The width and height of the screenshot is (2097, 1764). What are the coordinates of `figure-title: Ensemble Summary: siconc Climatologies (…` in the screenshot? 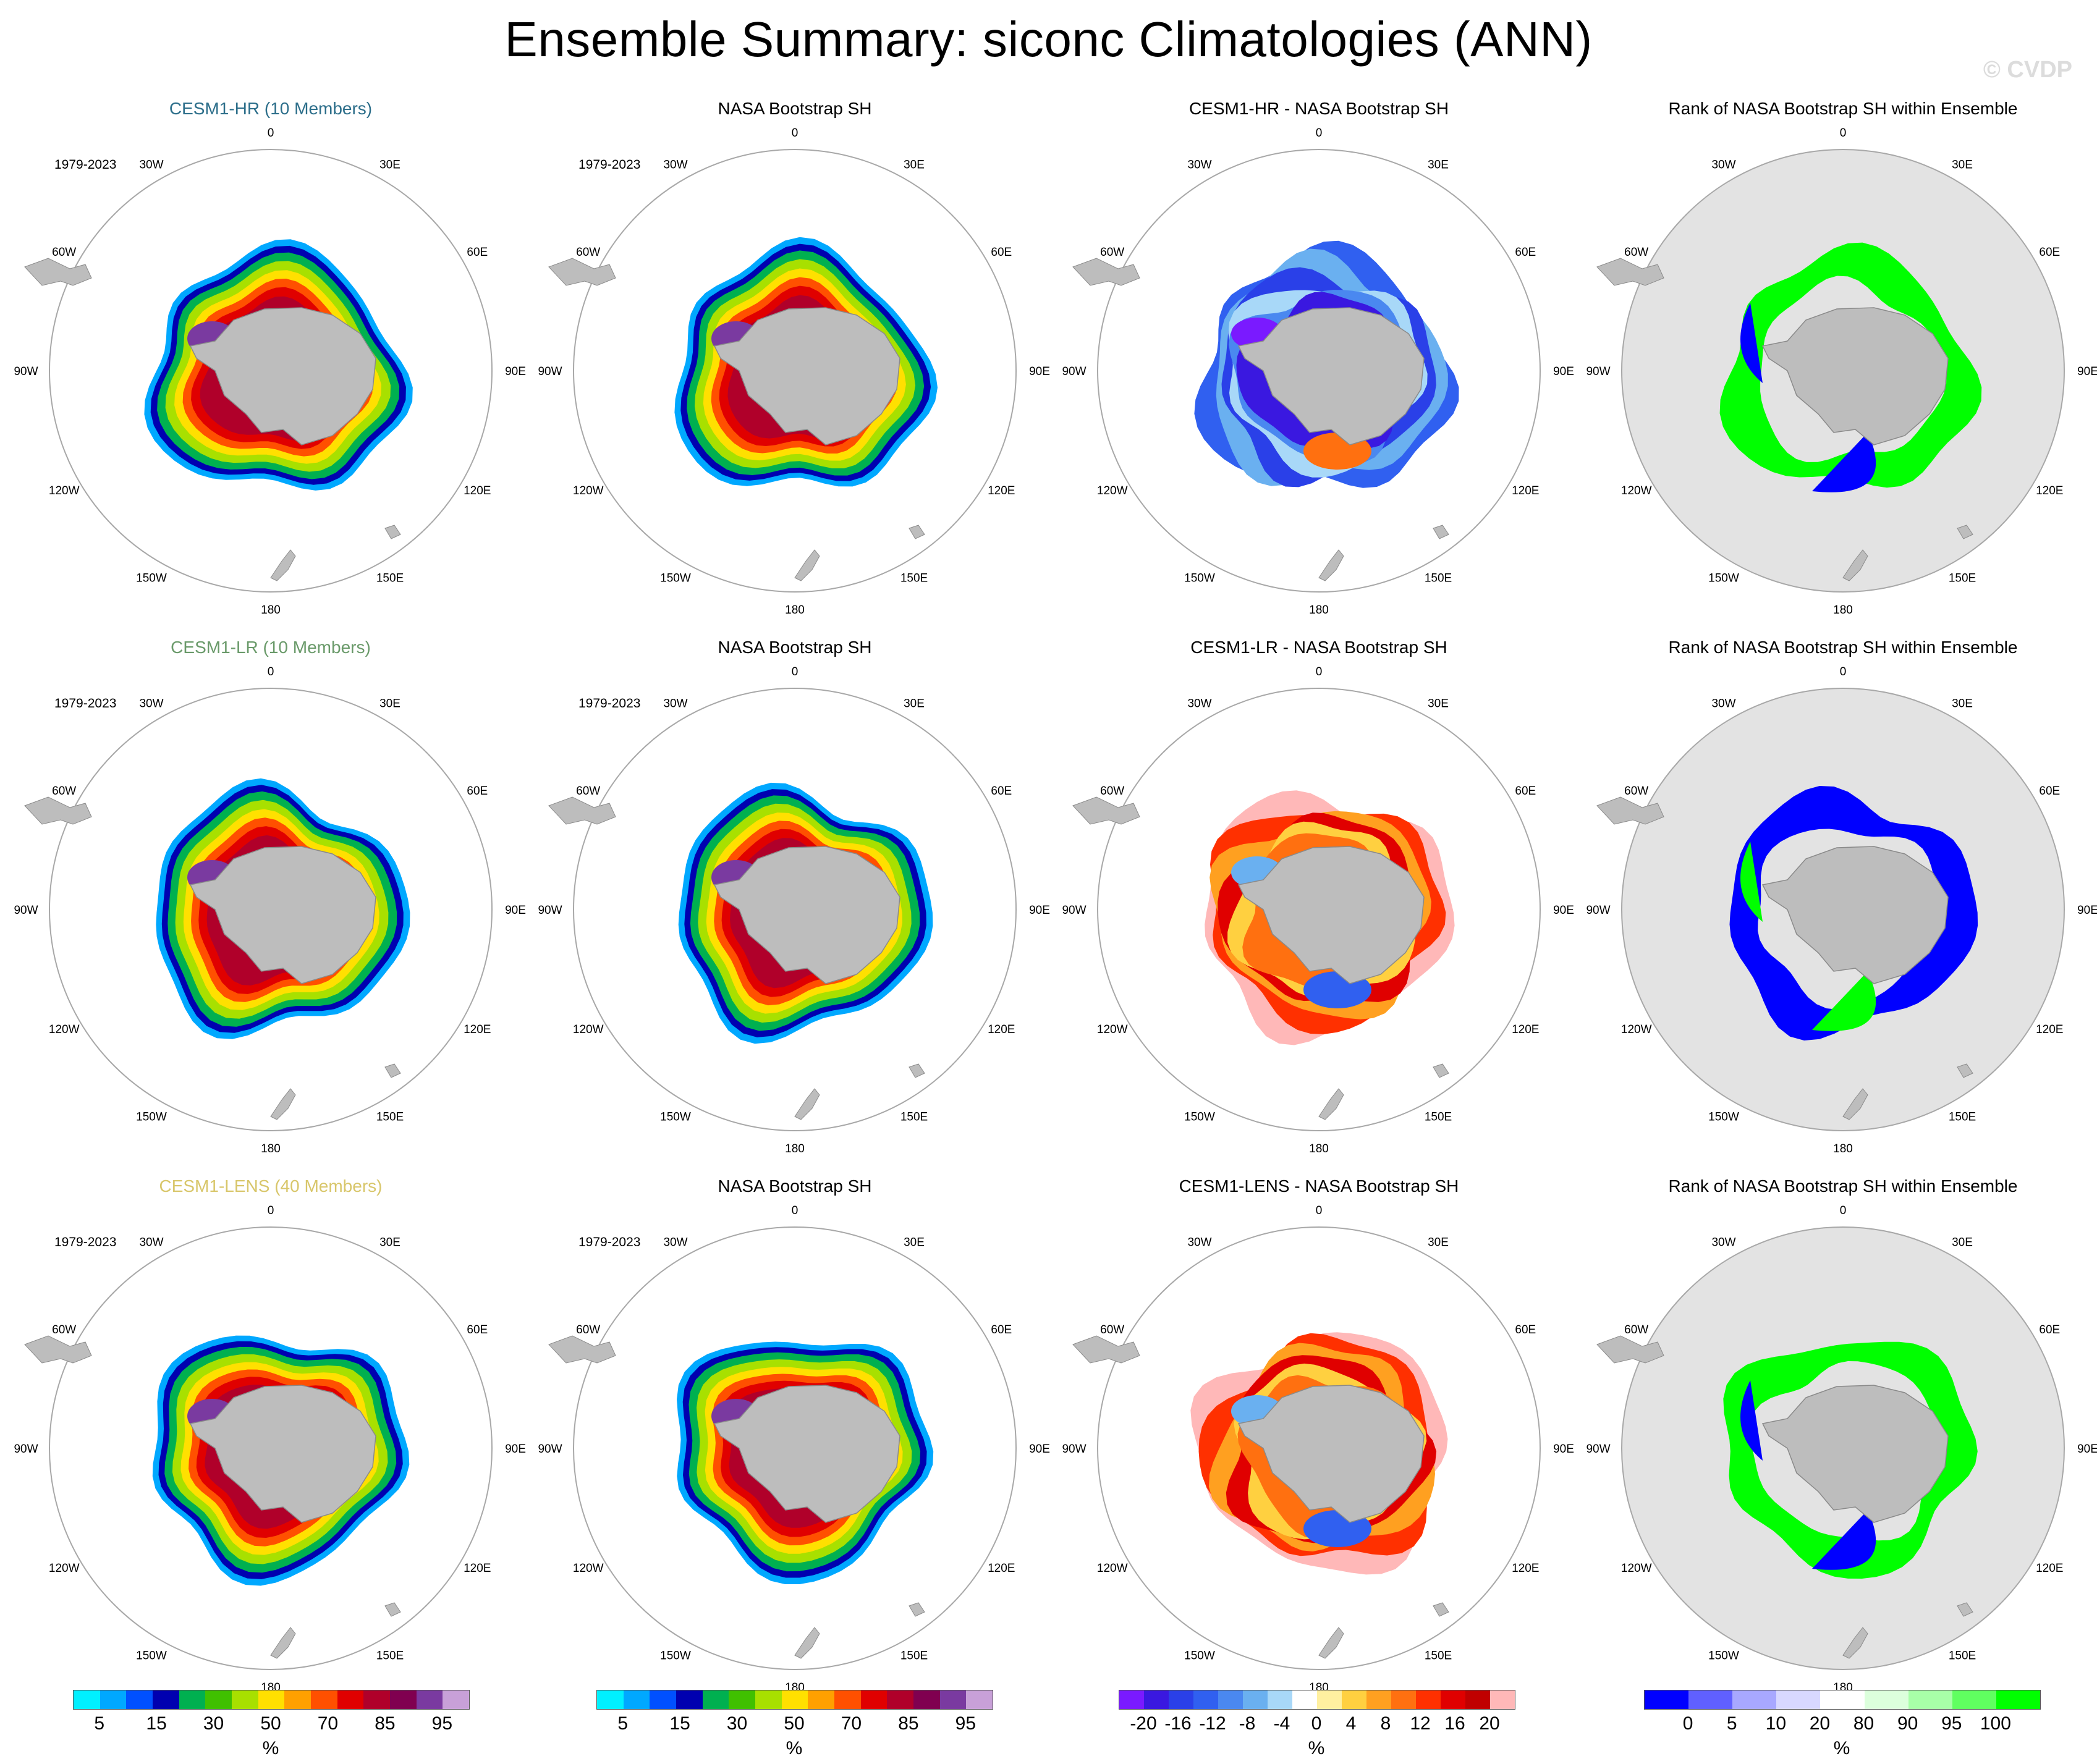 It's located at (1048, 39).